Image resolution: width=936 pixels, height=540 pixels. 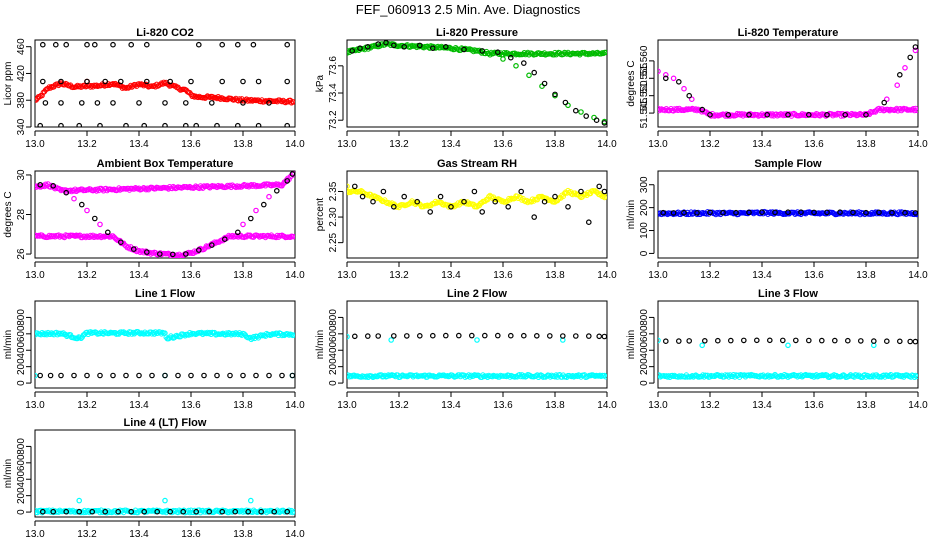 What do you see at coordinates (644, 317) in the screenshot?
I see `y-tick-label: 800` at bounding box center [644, 317].